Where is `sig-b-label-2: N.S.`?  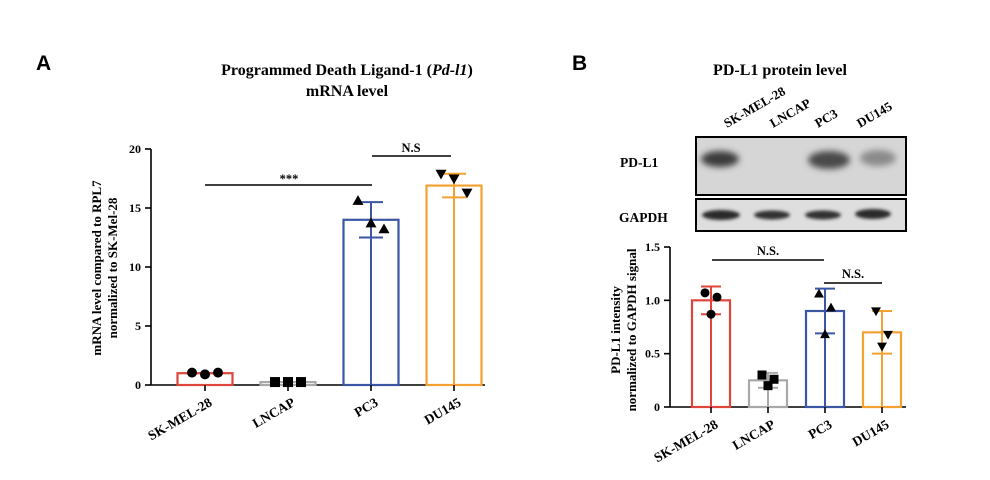 sig-b-label-2: N.S. is located at coordinates (853, 274).